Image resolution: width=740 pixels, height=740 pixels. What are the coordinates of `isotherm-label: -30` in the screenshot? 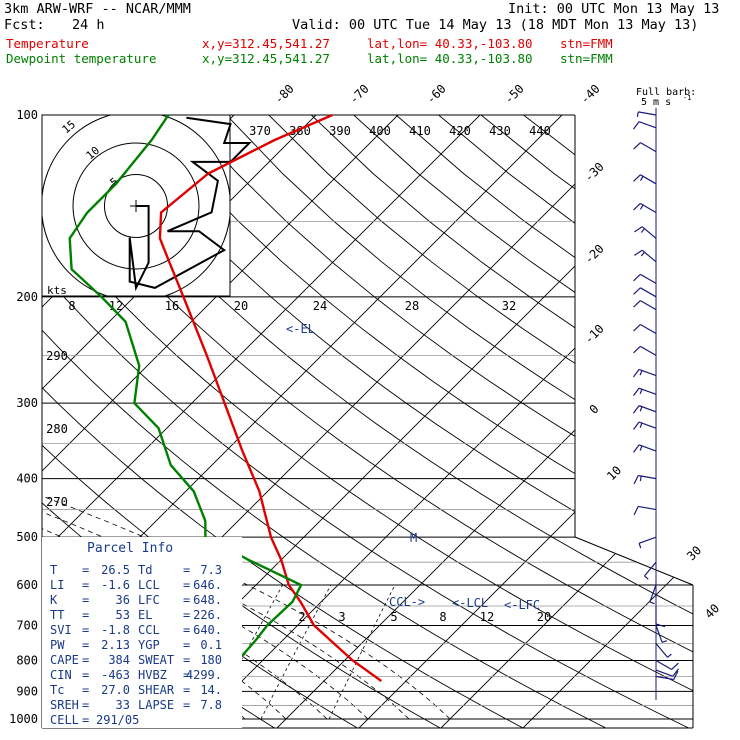 It's located at (594, 172).